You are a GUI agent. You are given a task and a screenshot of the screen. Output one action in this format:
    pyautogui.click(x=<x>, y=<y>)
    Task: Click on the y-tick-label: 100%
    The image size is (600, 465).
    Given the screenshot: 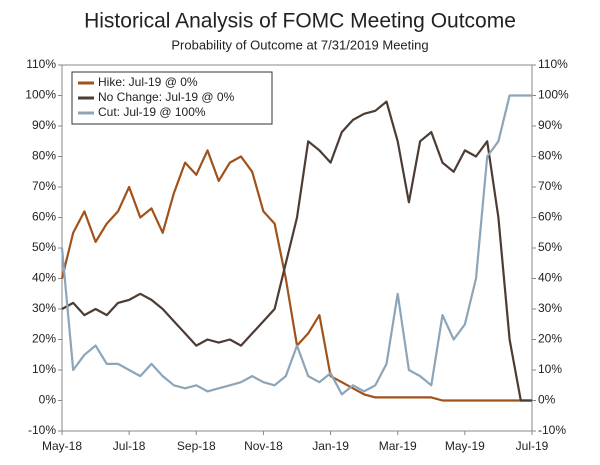 What is the action you would take?
    pyautogui.click(x=40, y=95)
    